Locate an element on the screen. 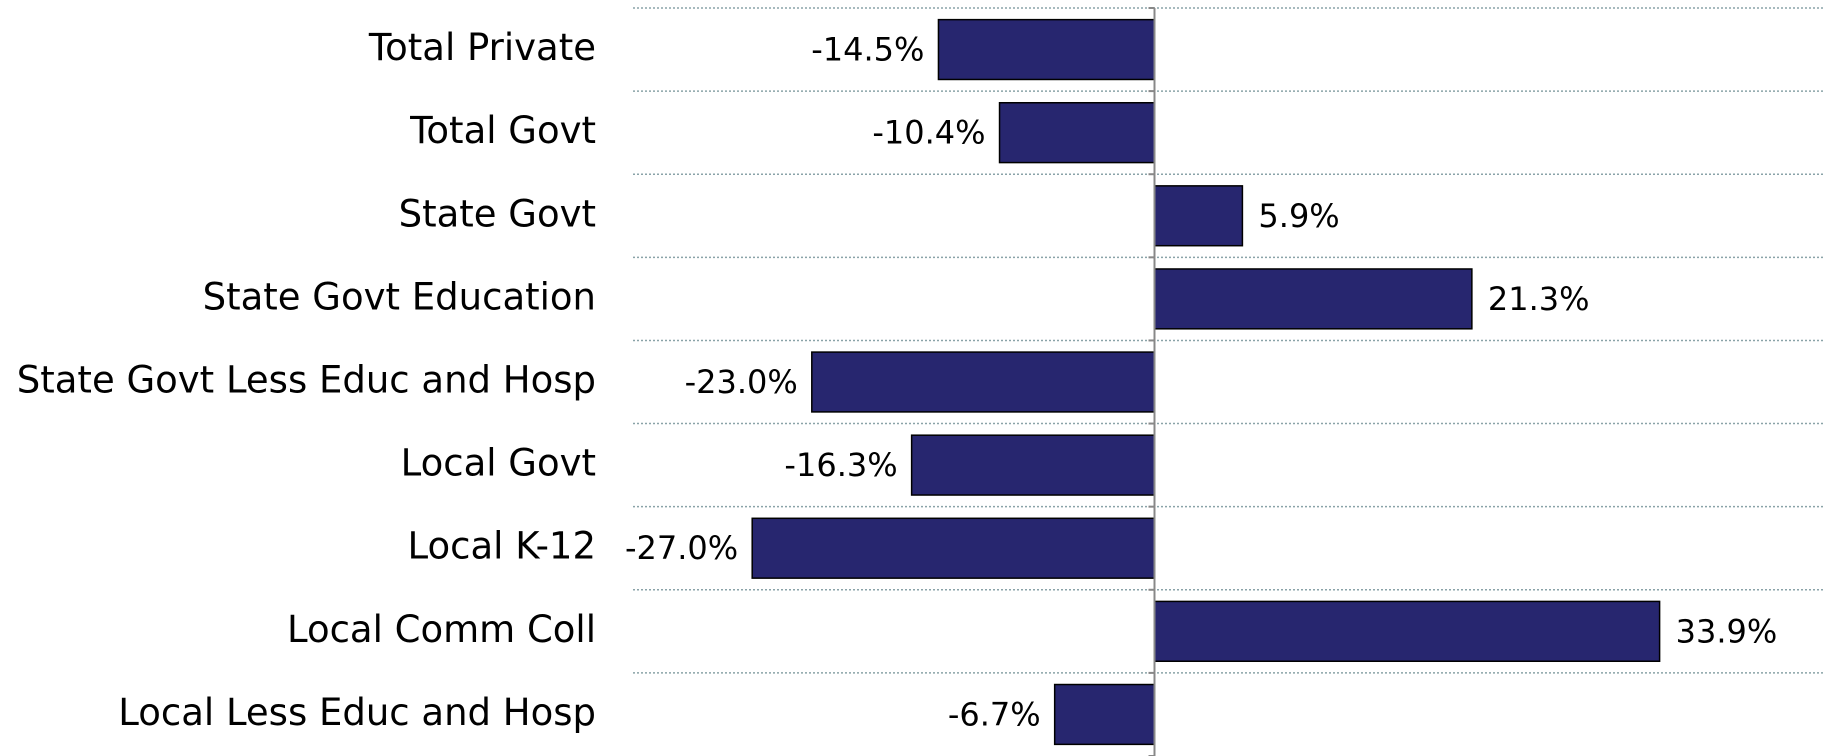 Image resolution: width=1825 pixels, height=756 pixels. category-label: Local Govt is located at coordinates (498, 463).